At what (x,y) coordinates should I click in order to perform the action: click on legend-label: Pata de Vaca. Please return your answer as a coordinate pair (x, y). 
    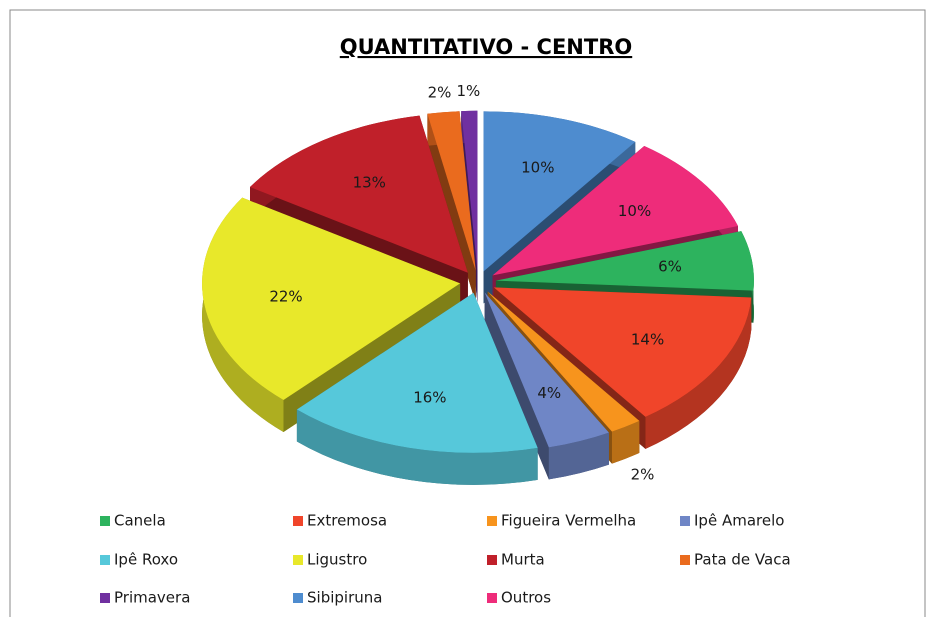
    Looking at the image, I should click on (742, 560).